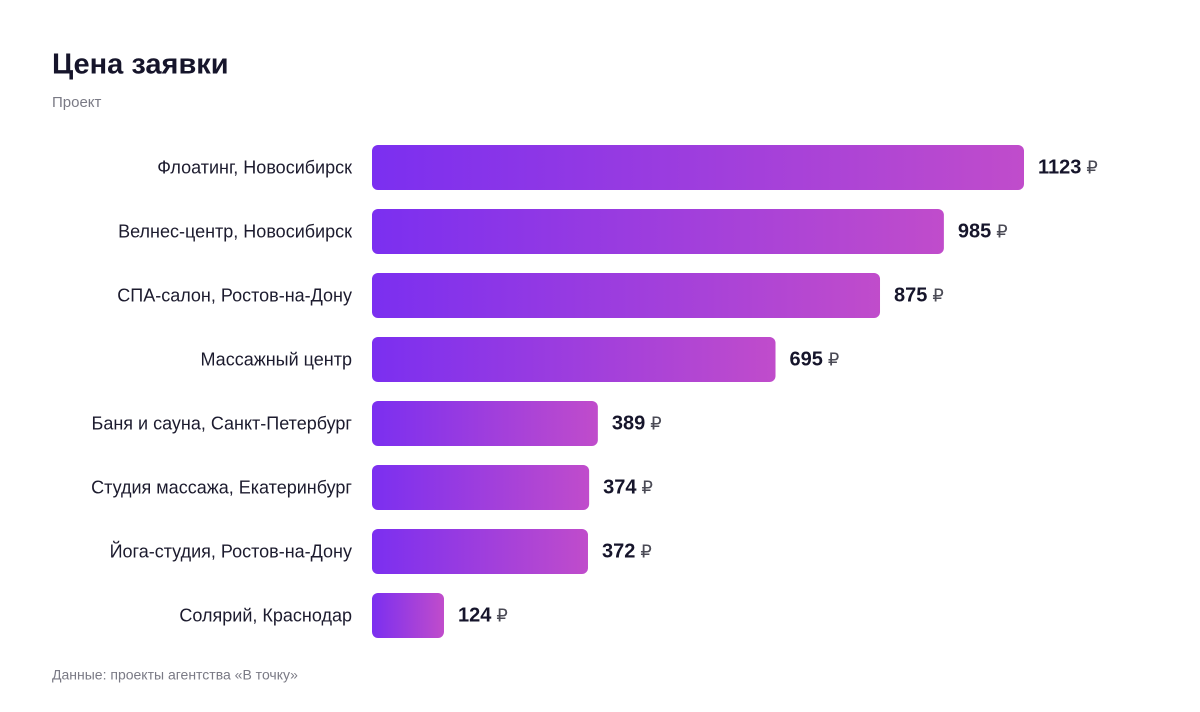 Image resolution: width=1200 pixels, height=712 pixels. What do you see at coordinates (77, 102) in the screenshot?
I see `chart-subtitle: Проект` at bounding box center [77, 102].